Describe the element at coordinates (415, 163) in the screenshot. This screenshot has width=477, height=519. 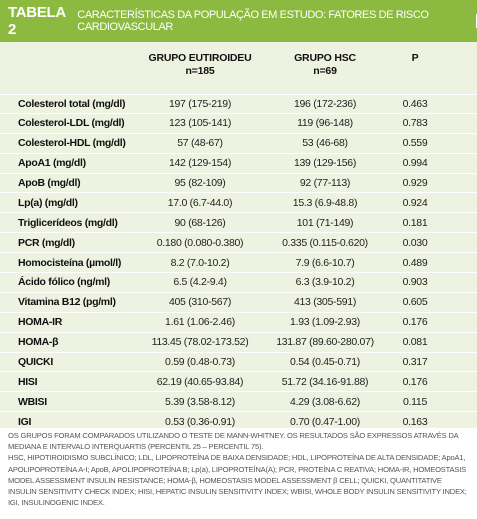
I see `cell-p-value: 0.994` at that location.